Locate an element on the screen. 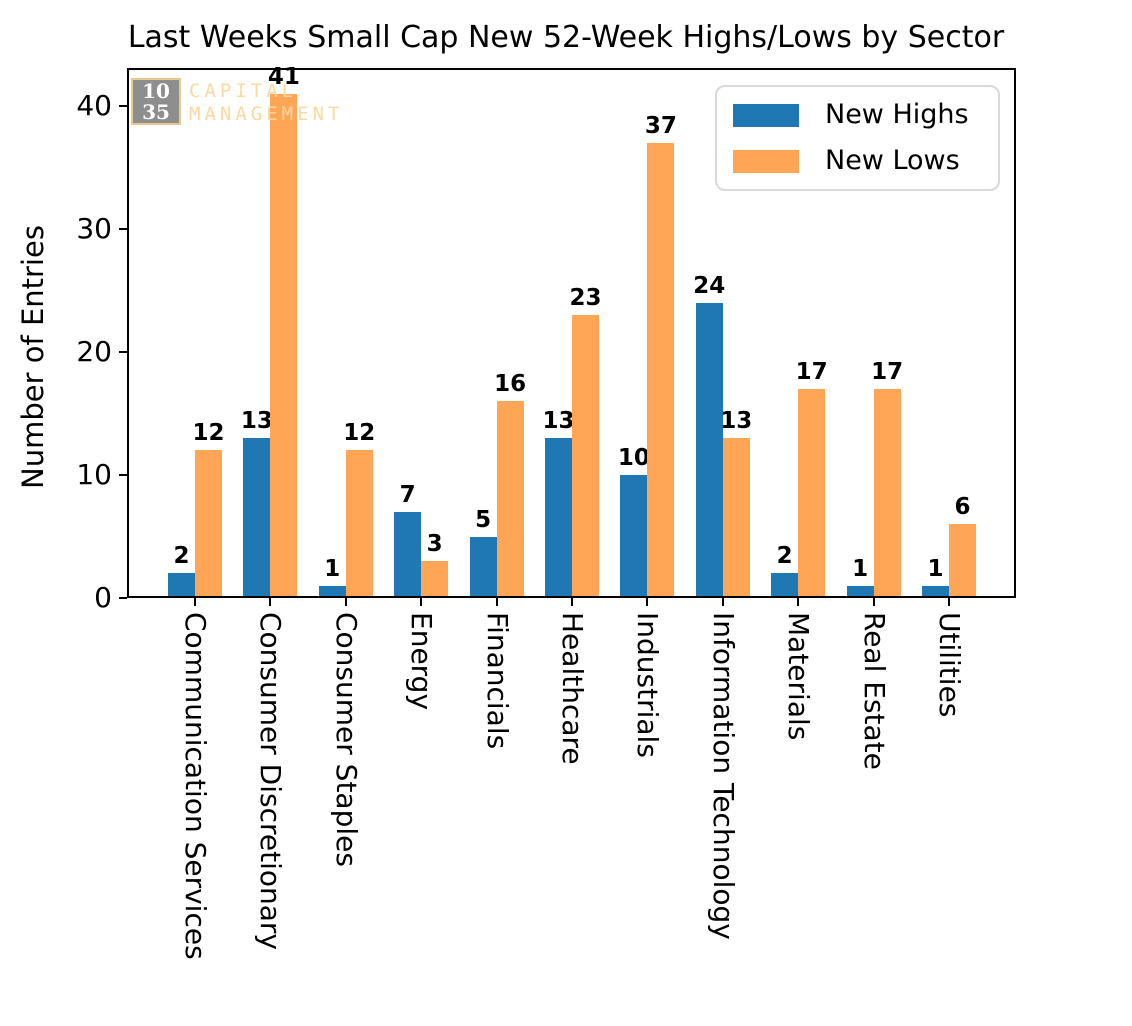 This screenshot has width=1132, height=1026. bar-new-highs-utilities is located at coordinates (935, 591).